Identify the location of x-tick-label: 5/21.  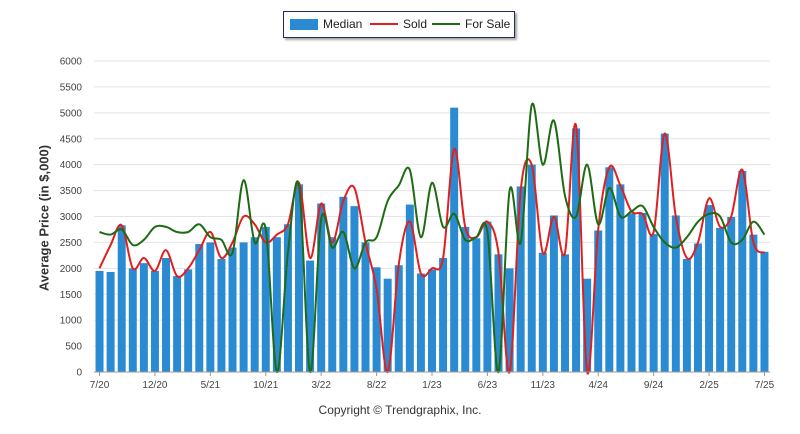
(211, 385).